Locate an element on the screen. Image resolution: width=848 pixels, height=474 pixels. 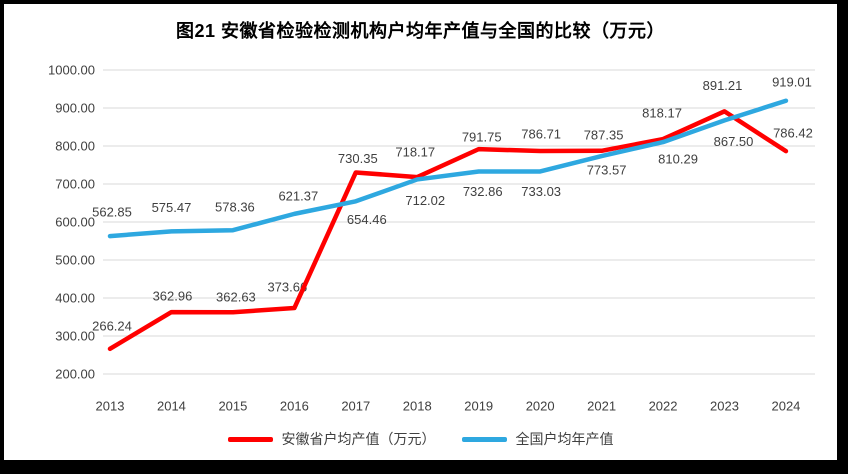
data-label-anhui: 891.21 is located at coordinates (723, 85).